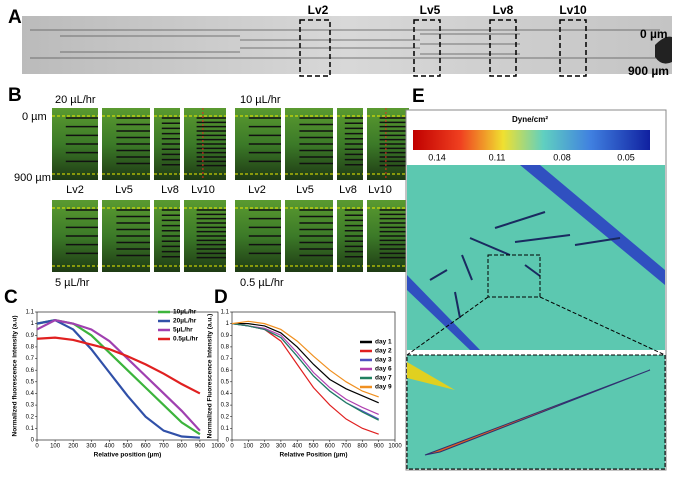  I want to click on colorbar, so click(531, 140).